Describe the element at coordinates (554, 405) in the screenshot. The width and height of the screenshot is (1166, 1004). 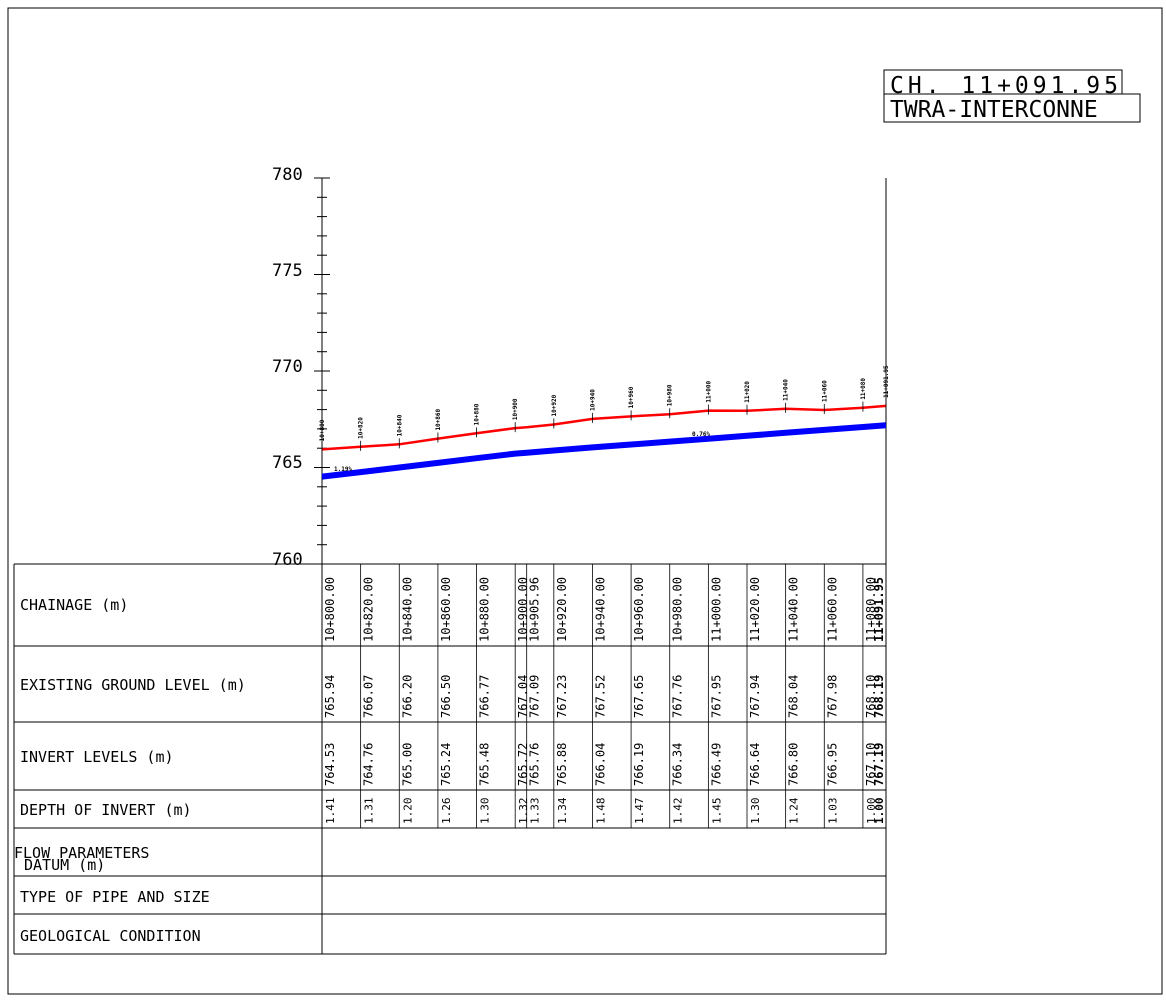
I see `profile-chainage-label: 10+920` at that location.